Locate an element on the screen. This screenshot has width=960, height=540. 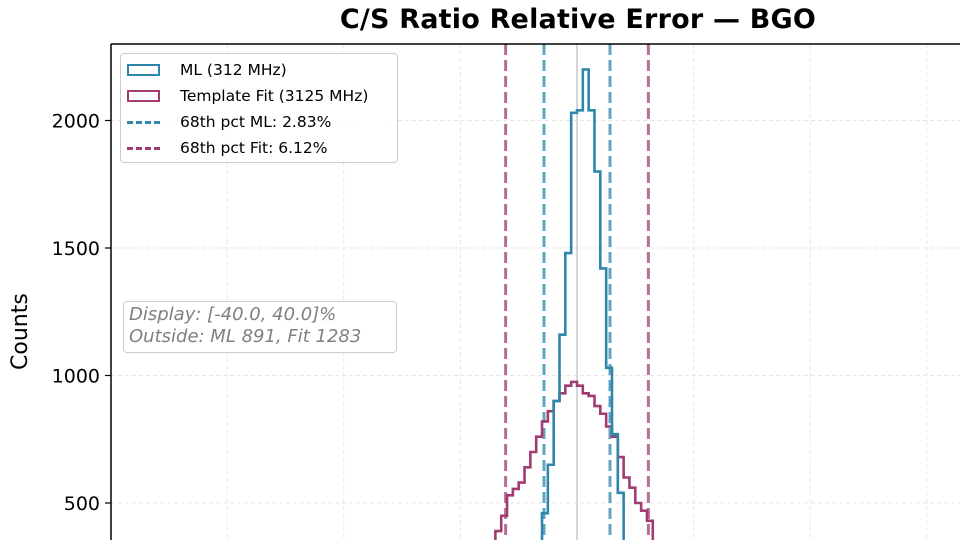
fit-dash-icon is located at coordinates (143, 148).